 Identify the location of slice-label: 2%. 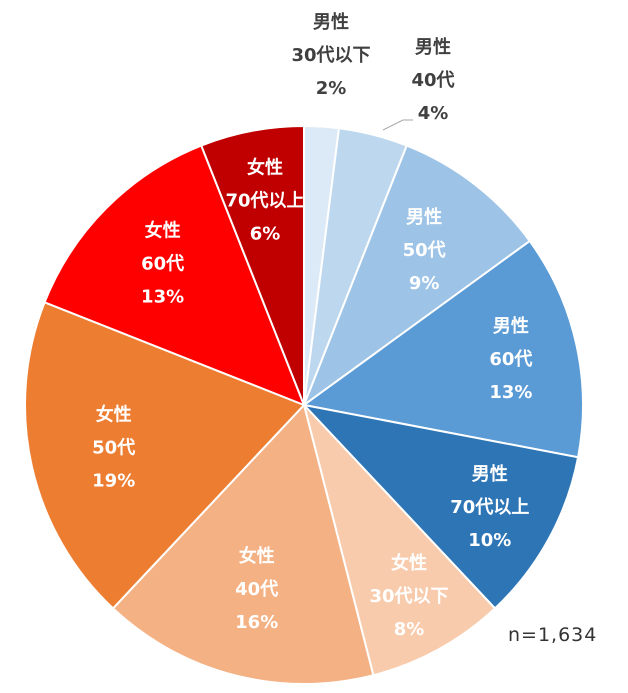
(331, 88).